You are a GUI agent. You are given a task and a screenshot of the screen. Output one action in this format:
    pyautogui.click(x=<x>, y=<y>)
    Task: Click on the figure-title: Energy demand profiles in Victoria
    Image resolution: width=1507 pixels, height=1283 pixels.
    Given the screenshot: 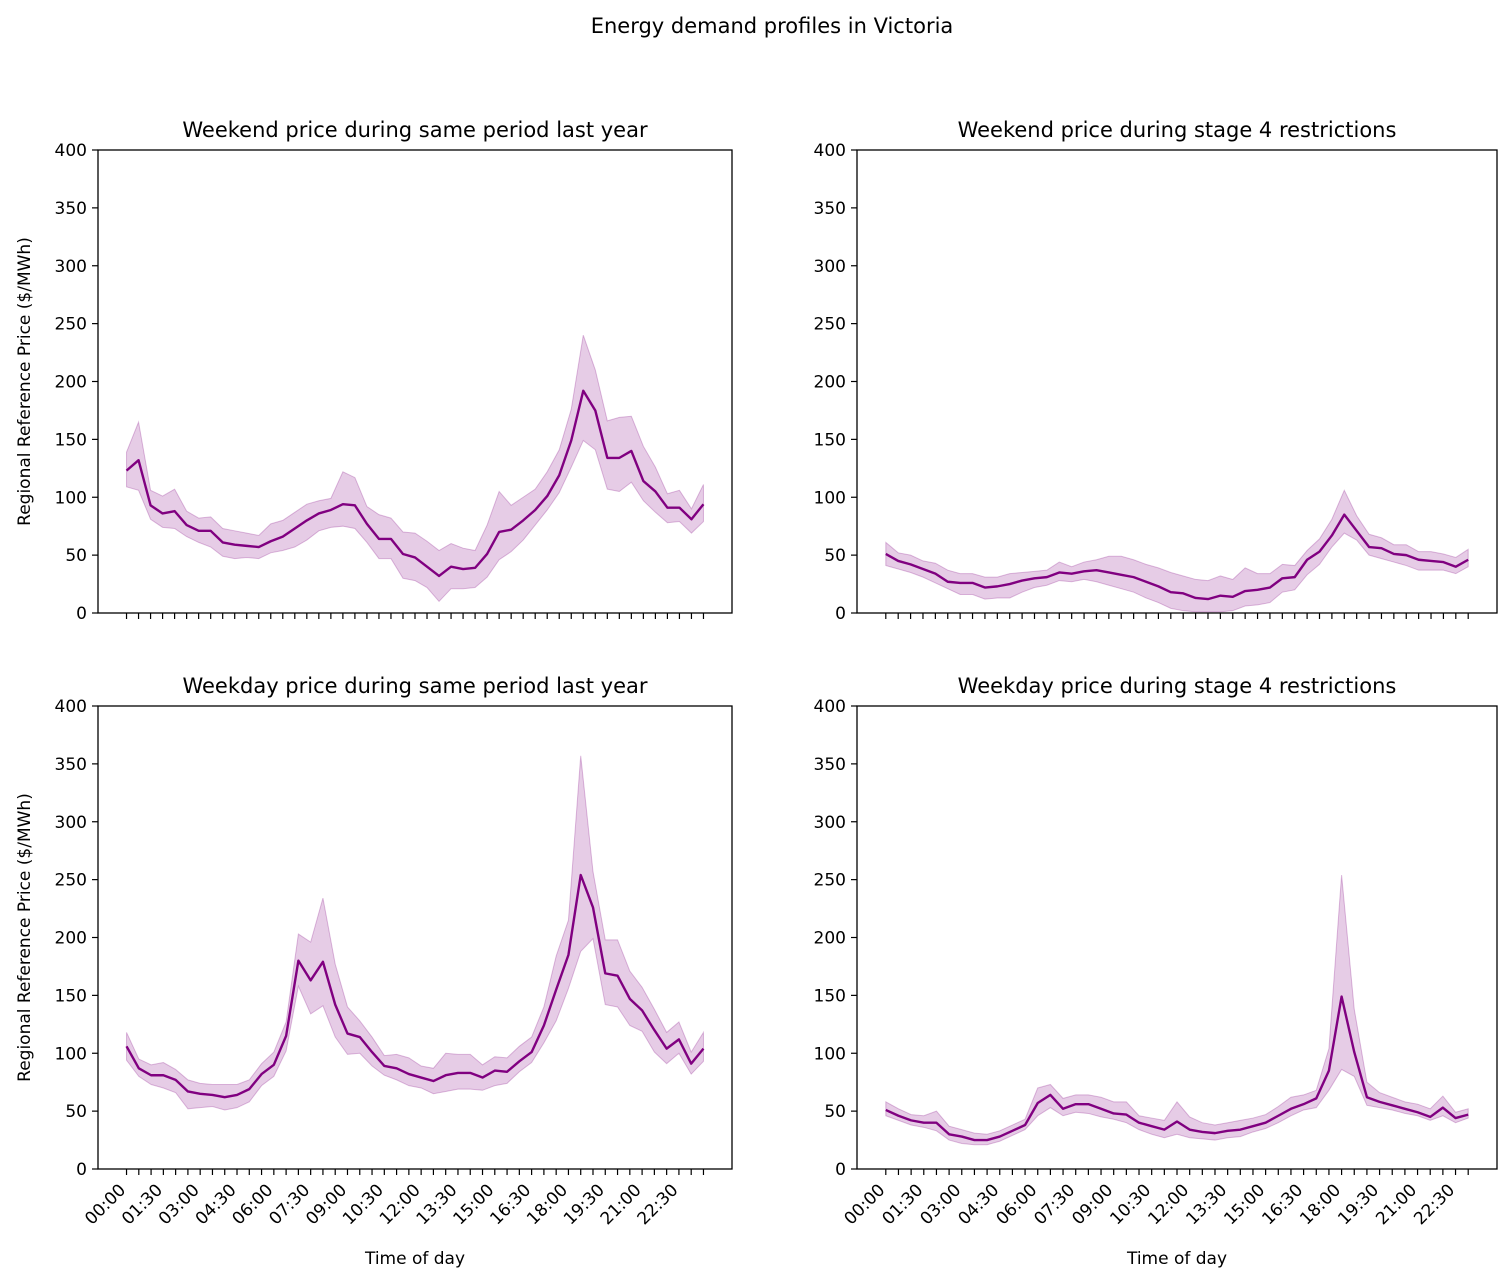 What is the action you would take?
    pyautogui.click(x=772, y=26)
    